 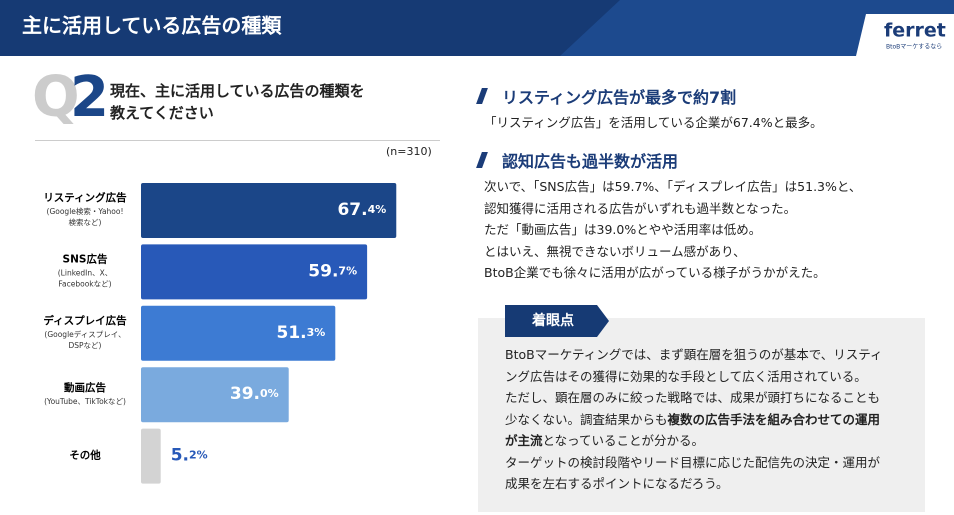 I want to click on value-label: 5.2%, so click(x=189, y=456).